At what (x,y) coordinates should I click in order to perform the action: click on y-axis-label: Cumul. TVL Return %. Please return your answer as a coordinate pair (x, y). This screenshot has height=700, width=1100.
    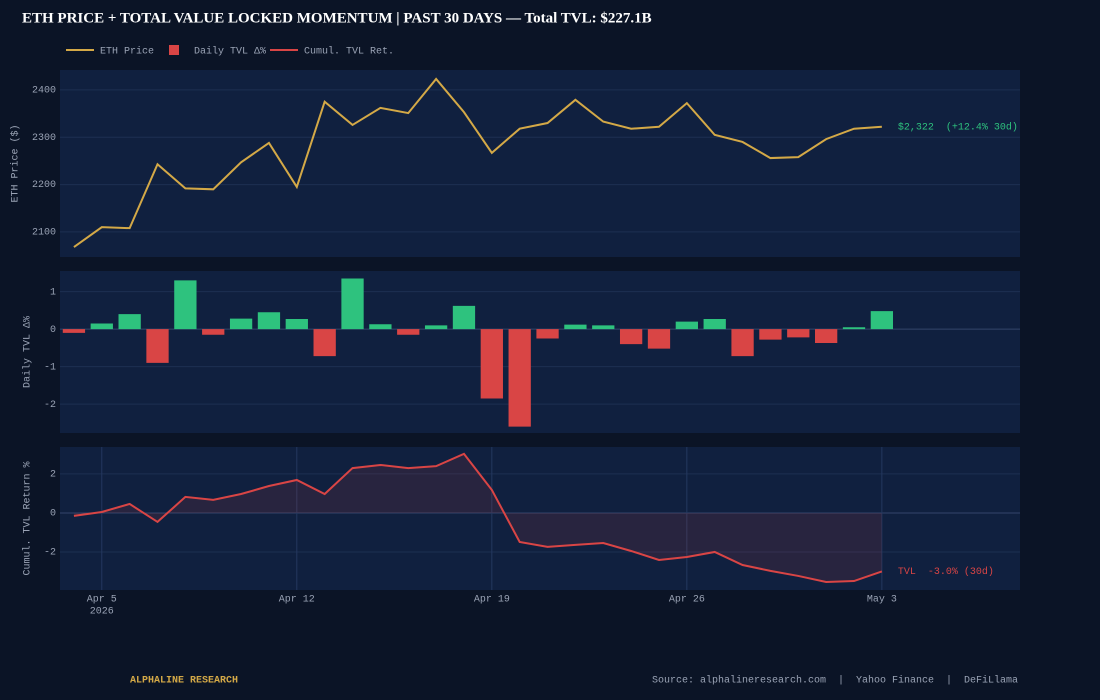
    Looking at the image, I should click on (28, 518).